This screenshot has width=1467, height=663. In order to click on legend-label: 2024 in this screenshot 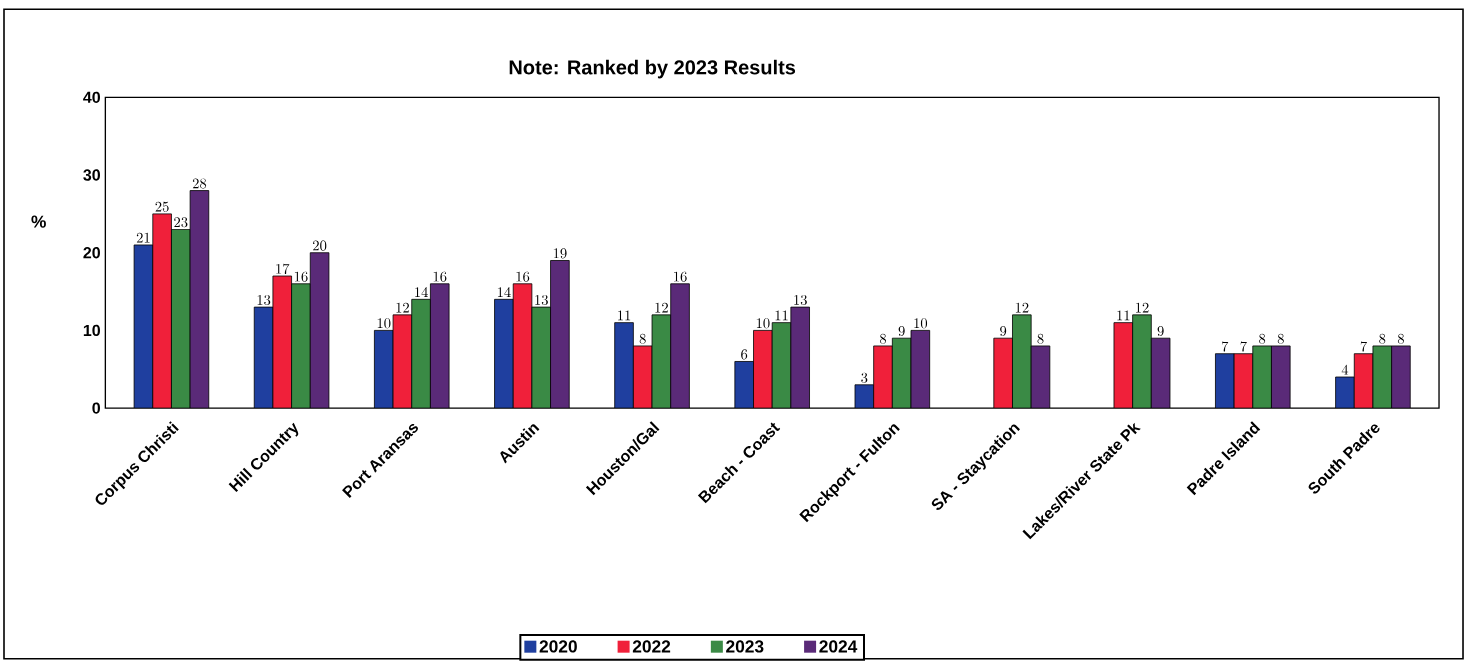, I will do `click(838, 646)`.